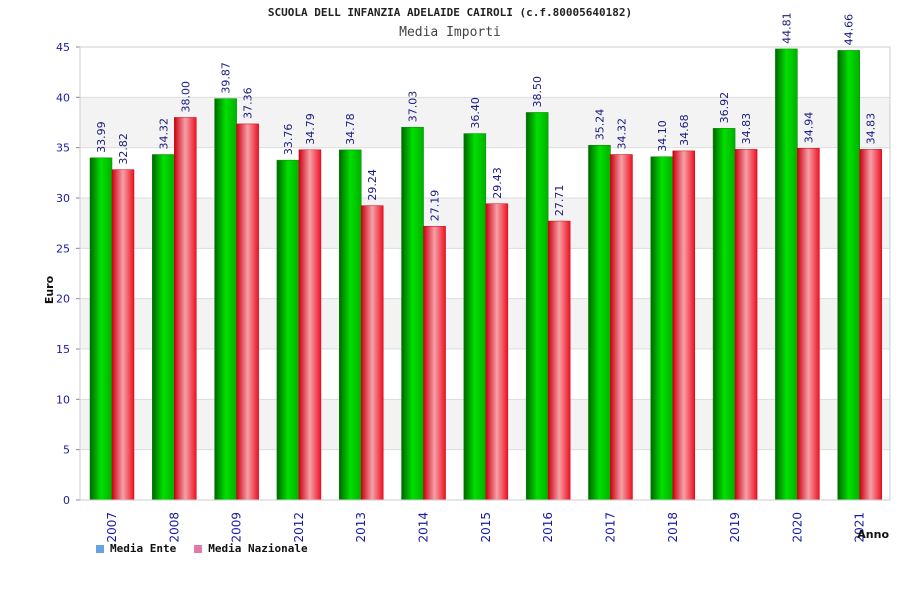 The height and width of the screenshot is (600, 900). I want to click on data-label-media-nazionale: 27.71, so click(559, 201).